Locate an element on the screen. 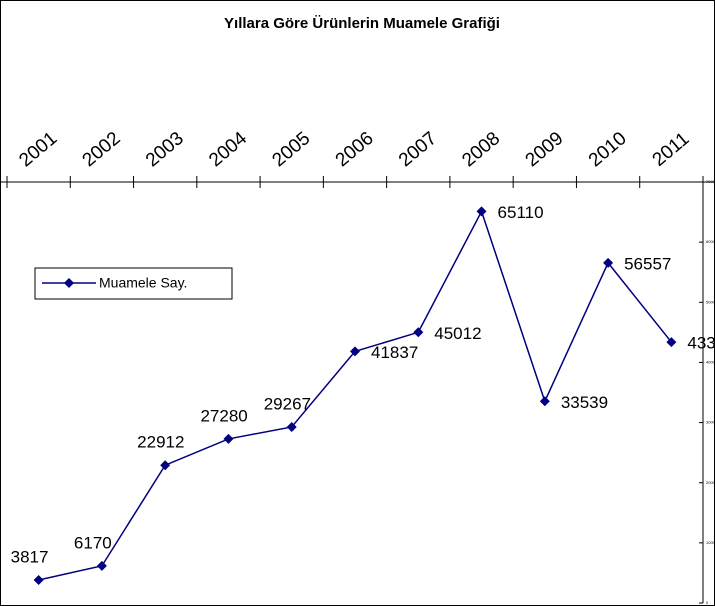  data-label: 22912 is located at coordinates (160, 442).